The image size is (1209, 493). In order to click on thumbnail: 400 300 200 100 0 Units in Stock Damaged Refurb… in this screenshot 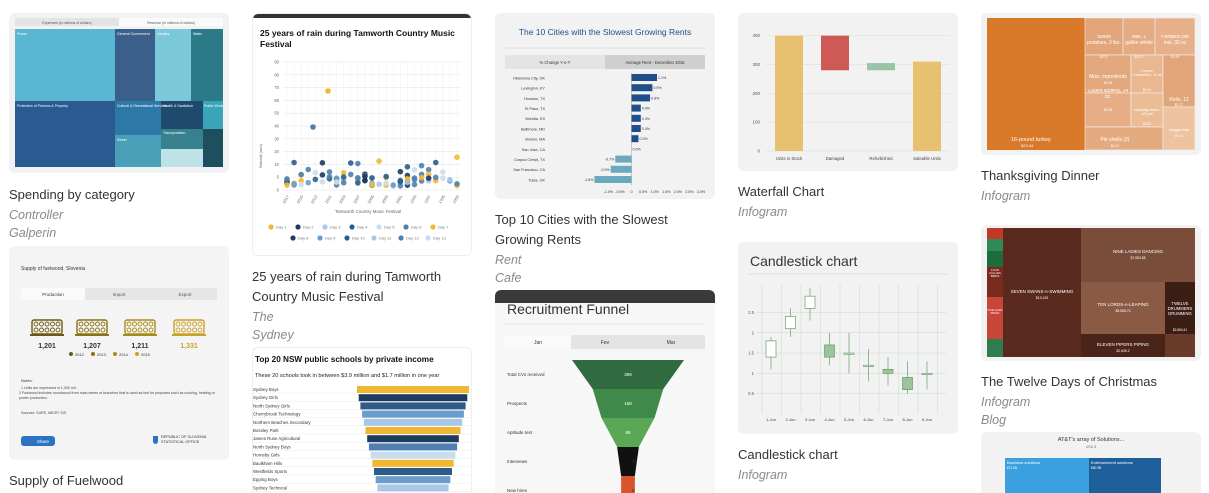, I will do `click(848, 92)`.